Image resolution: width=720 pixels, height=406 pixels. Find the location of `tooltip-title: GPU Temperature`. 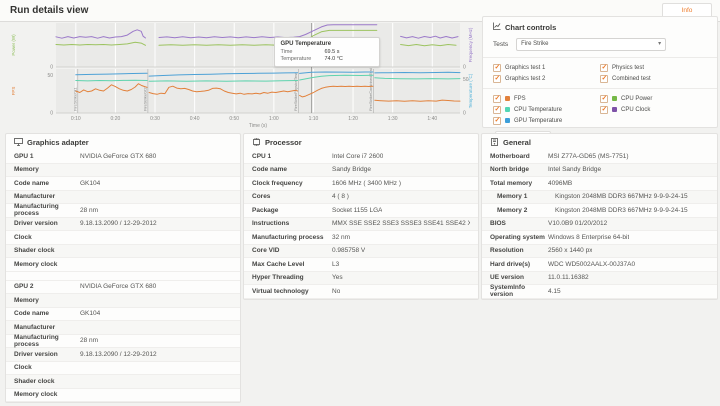

tooltip-title: GPU Temperature is located at coordinates (306, 44).